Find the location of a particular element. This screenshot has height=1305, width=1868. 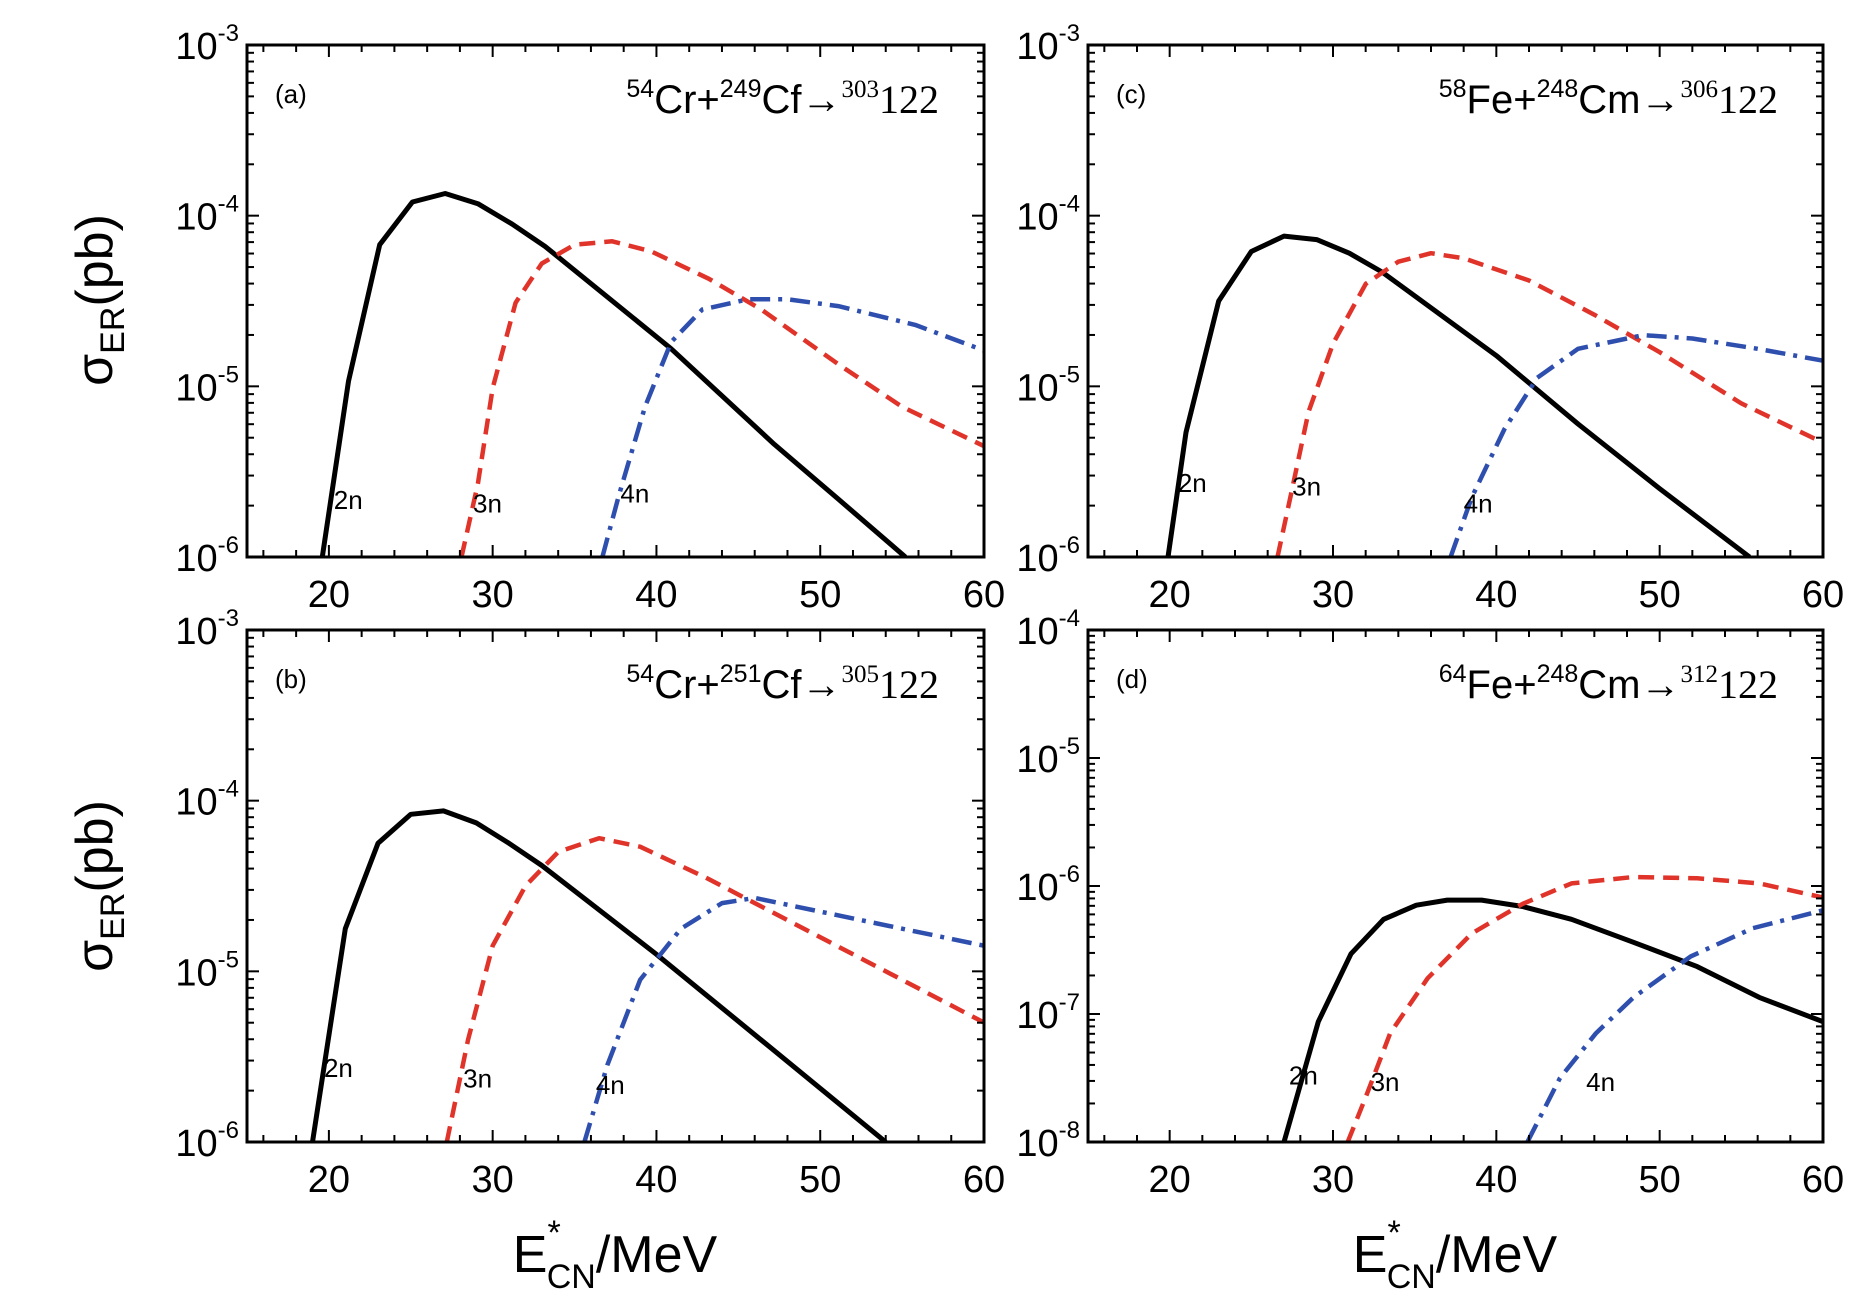

x-axis-label-right: E* CN/MeV is located at coordinates (1455, 1255).